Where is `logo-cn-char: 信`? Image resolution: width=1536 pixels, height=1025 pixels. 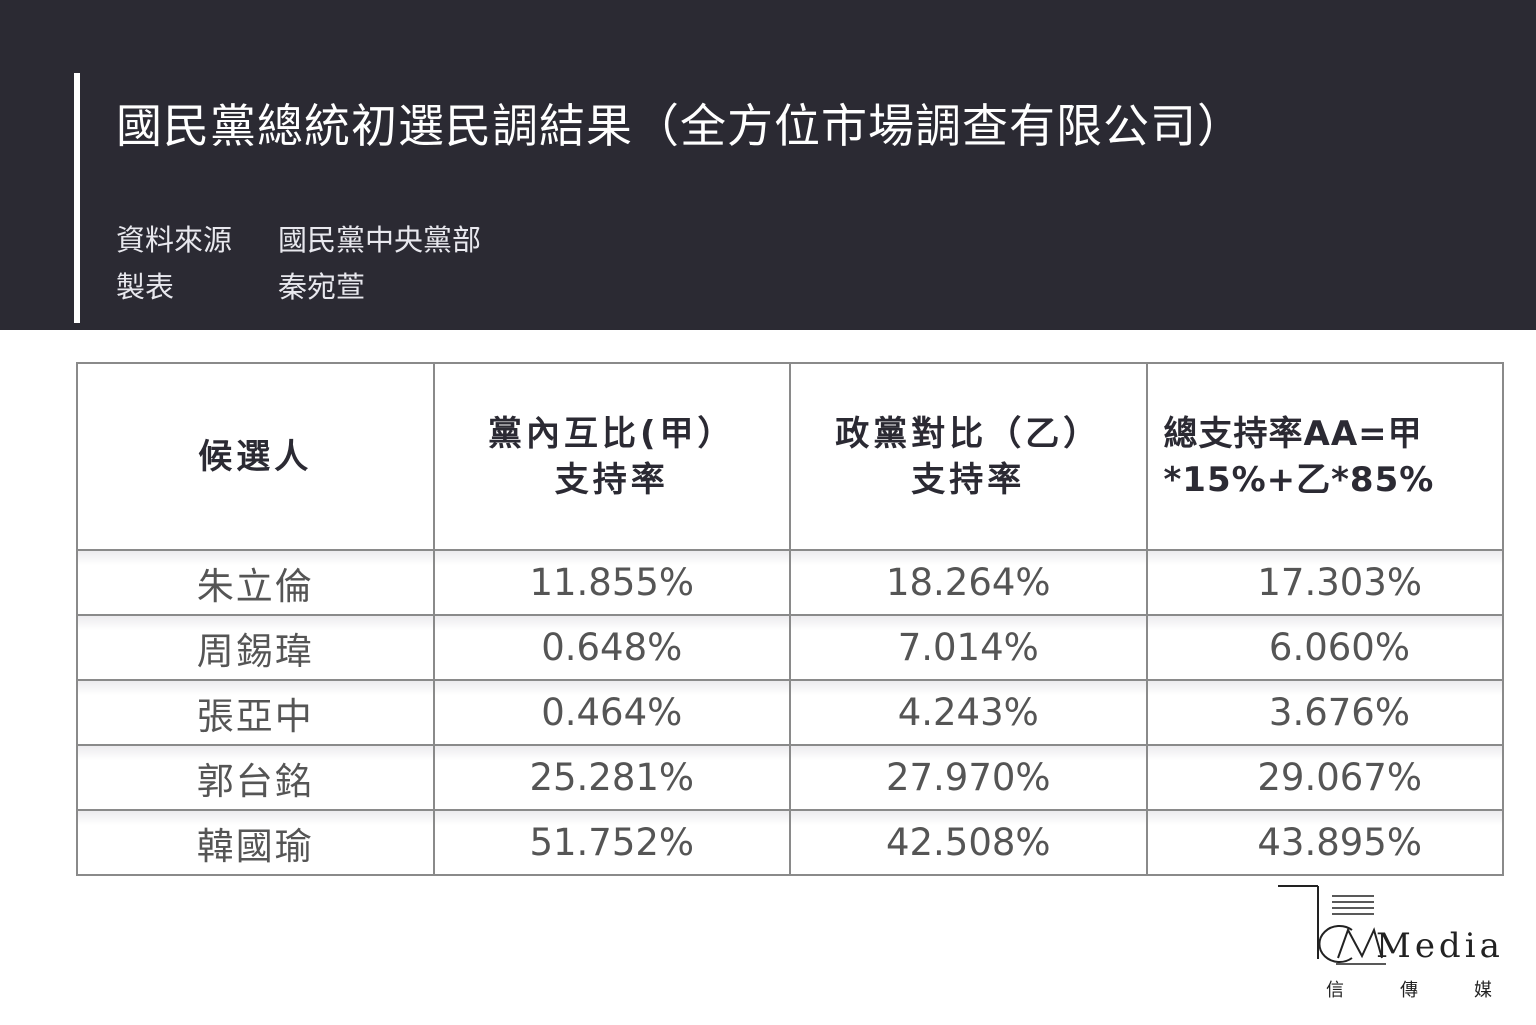
logo-cn-char: 信 is located at coordinates (1335, 990).